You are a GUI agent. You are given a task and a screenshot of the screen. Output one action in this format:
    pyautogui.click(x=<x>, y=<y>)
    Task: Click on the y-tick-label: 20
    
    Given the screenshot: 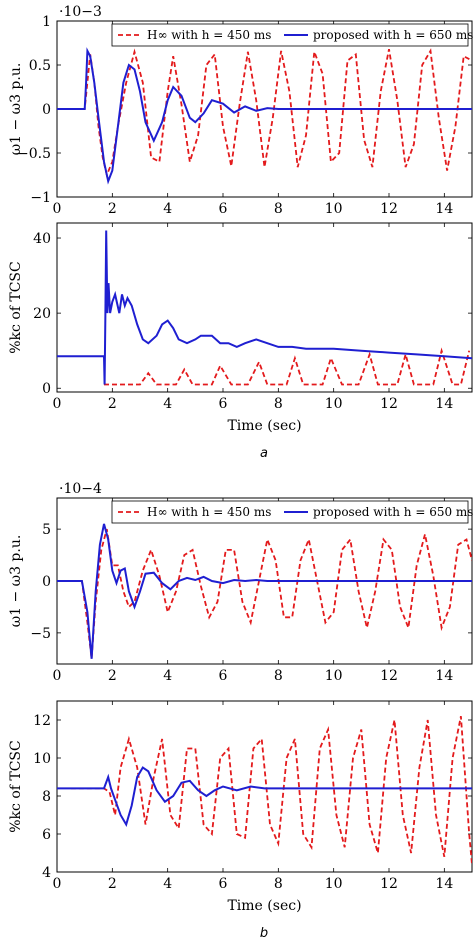 What is the action you would take?
    pyautogui.click(x=42, y=314)
    